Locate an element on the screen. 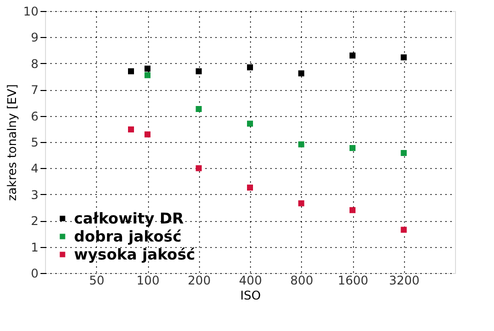 This screenshot has height=331, width=494. x-axis-title: ISO is located at coordinates (250, 295).